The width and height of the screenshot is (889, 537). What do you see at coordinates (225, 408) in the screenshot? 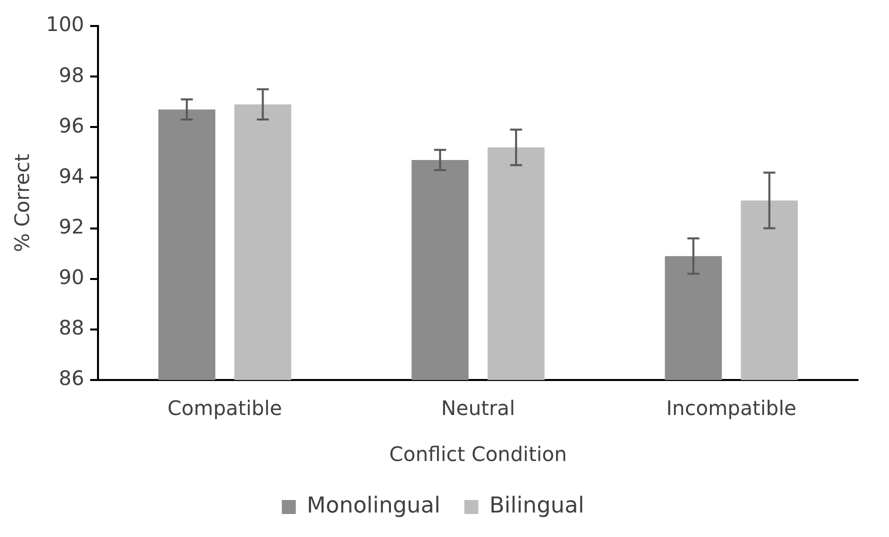
I see `x-tick-label: Compatible` at bounding box center [225, 408].